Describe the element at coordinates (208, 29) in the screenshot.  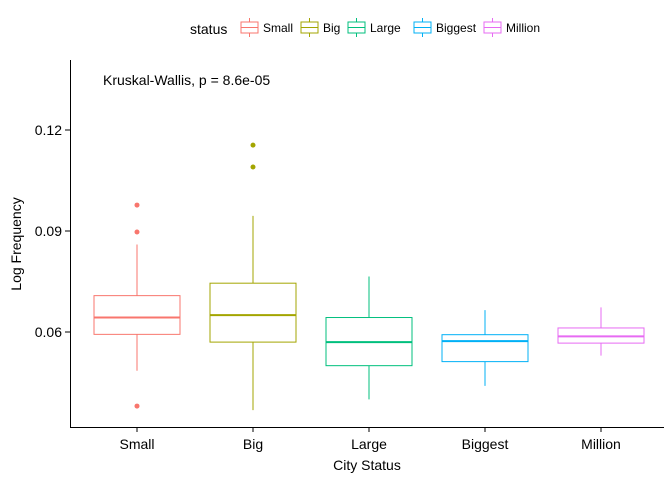
I see `legend-title: status` at that location.